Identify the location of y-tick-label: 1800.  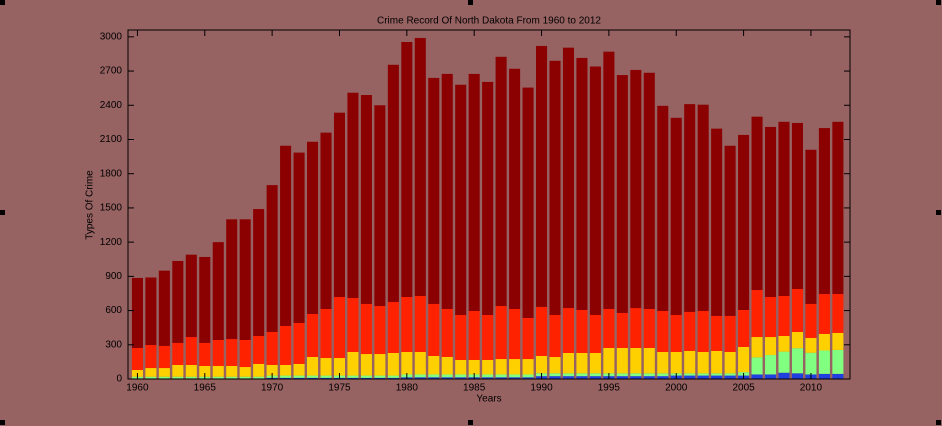
(111, 173).